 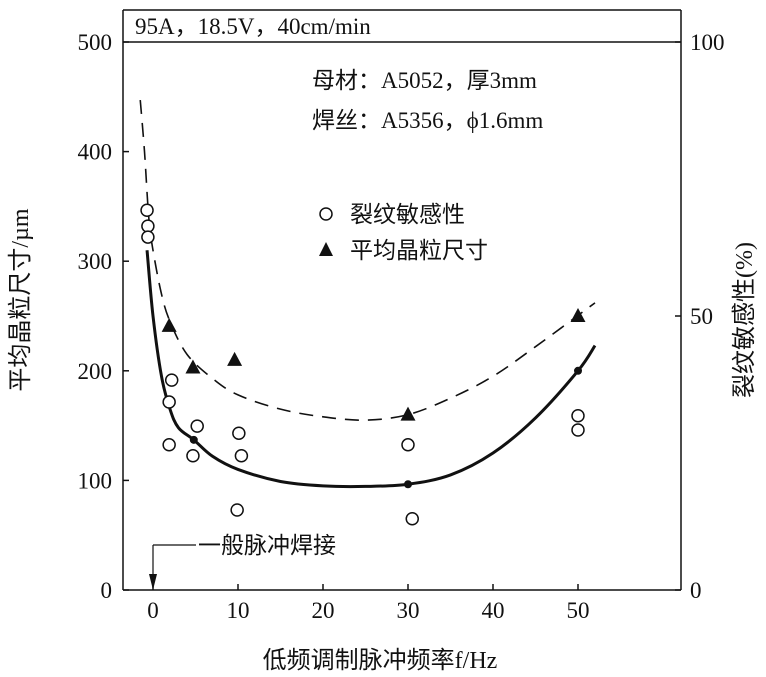 I want to click on x-tick-label: 30, so click(x=408, y=610).